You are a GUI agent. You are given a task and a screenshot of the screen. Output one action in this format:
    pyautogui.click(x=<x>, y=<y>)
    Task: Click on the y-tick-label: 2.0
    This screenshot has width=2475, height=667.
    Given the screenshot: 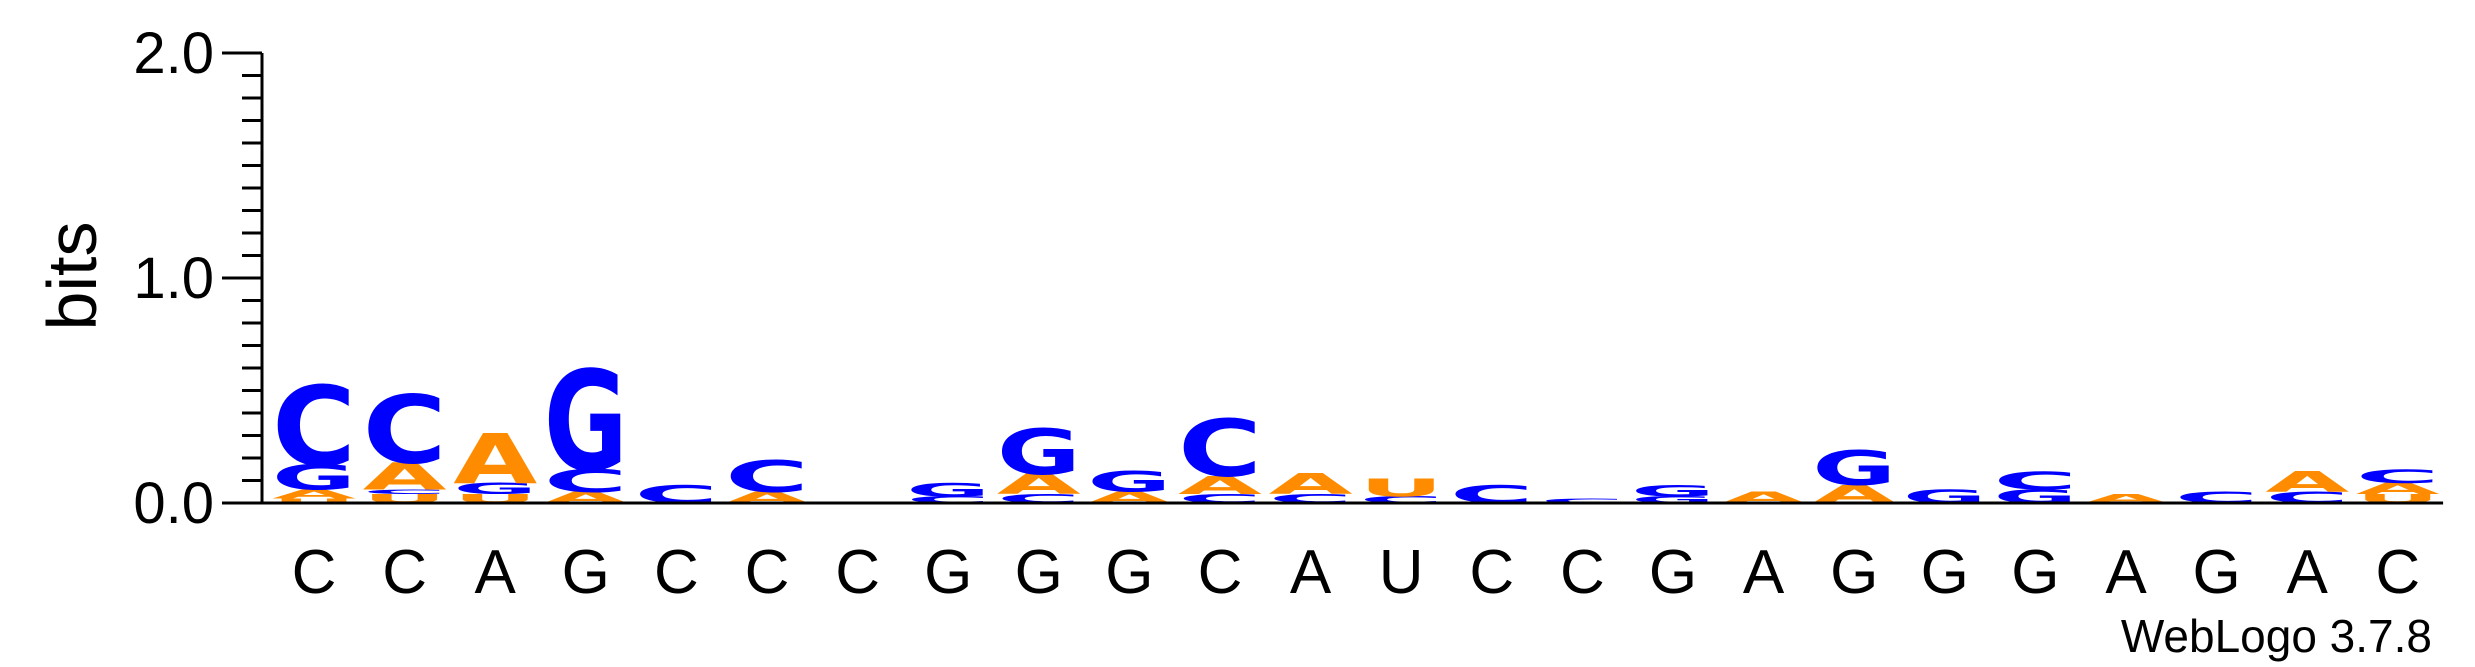 What is the action you would take?
    pyautogui.click(x=173, y=53)
    